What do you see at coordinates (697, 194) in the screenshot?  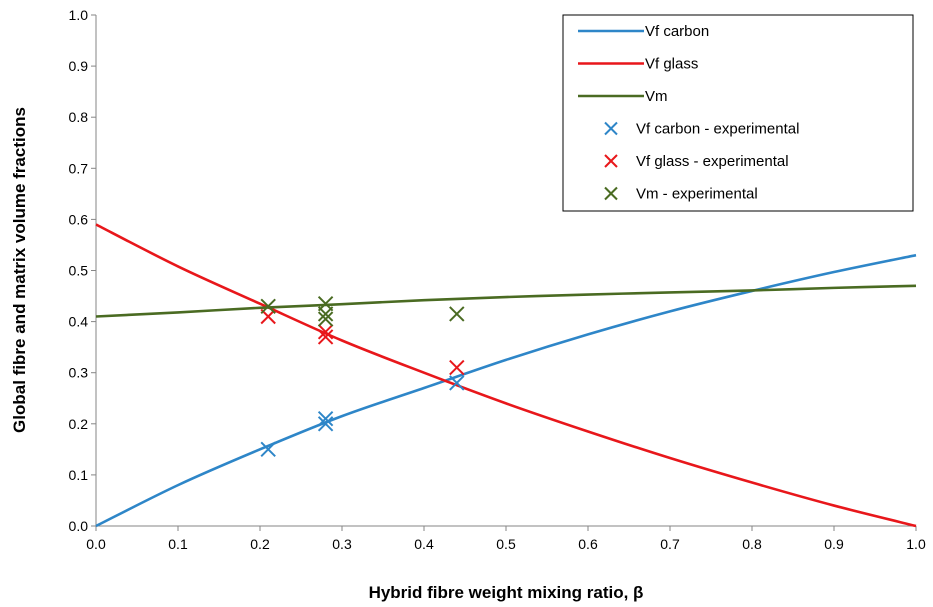 I see `legend-label: Vm - experimental` at bounding box center [697, 194].